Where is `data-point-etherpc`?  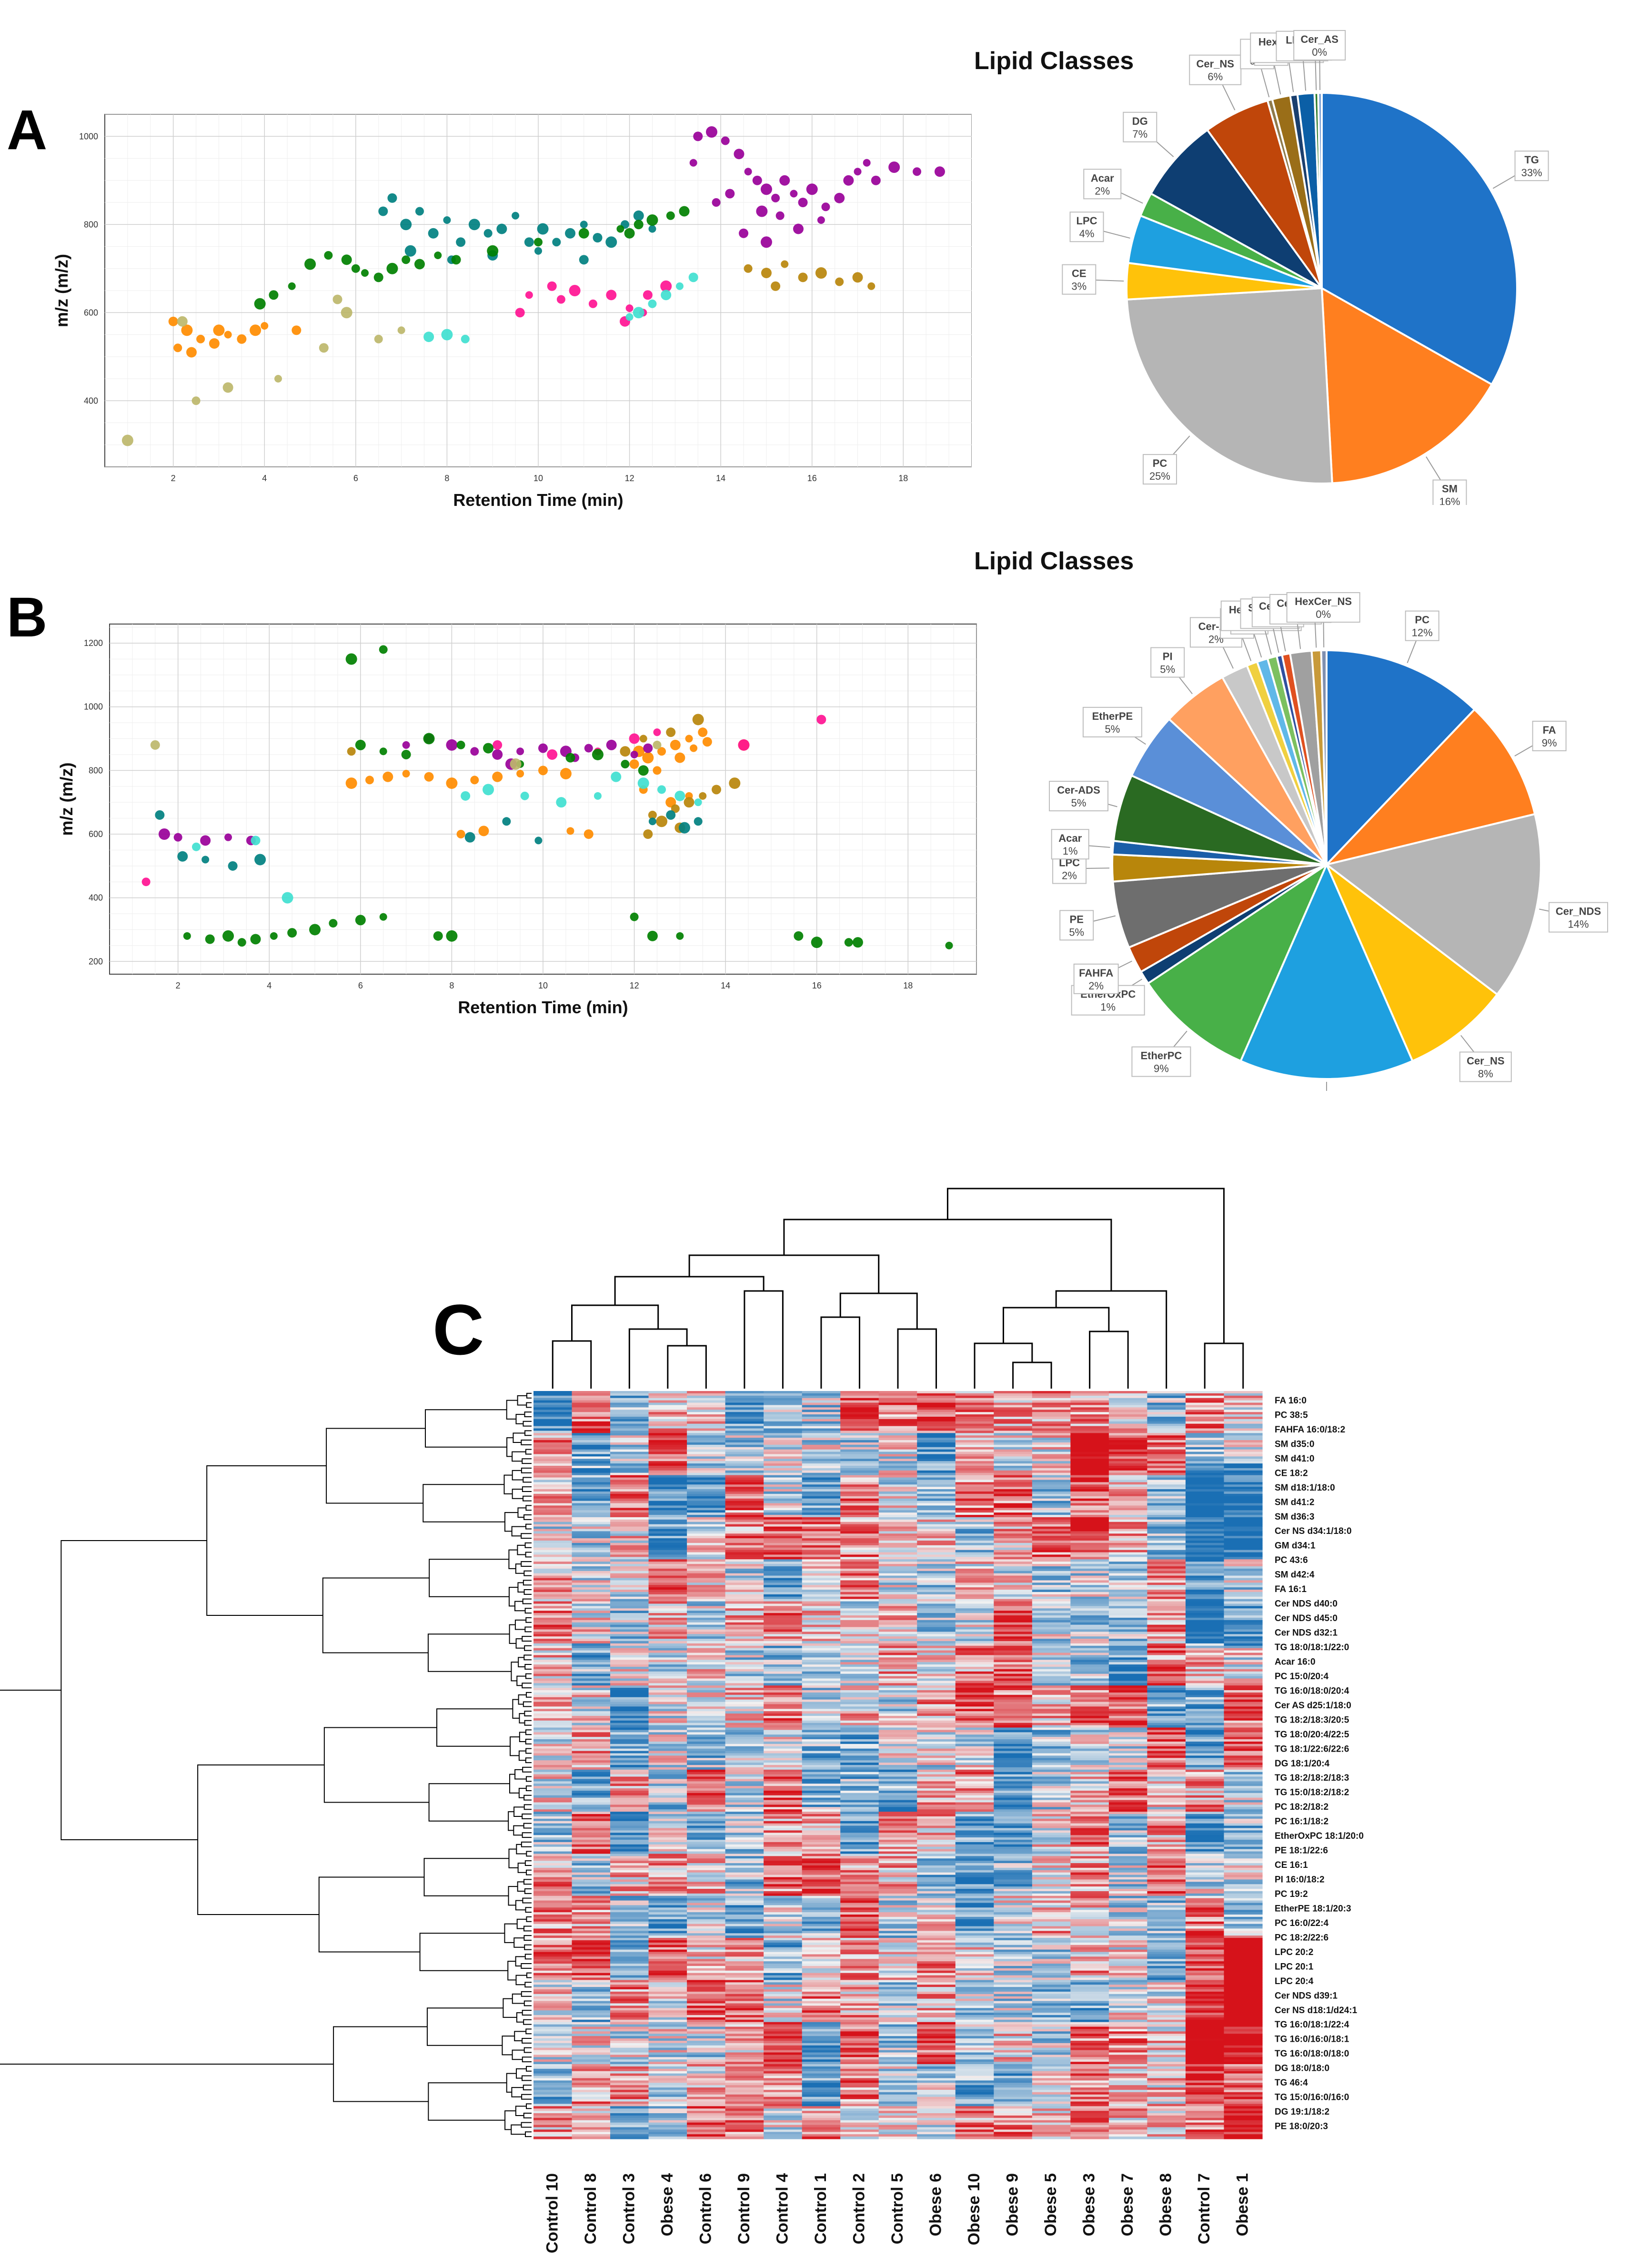 data-point-etherpc is located at coordinates (361, 920).